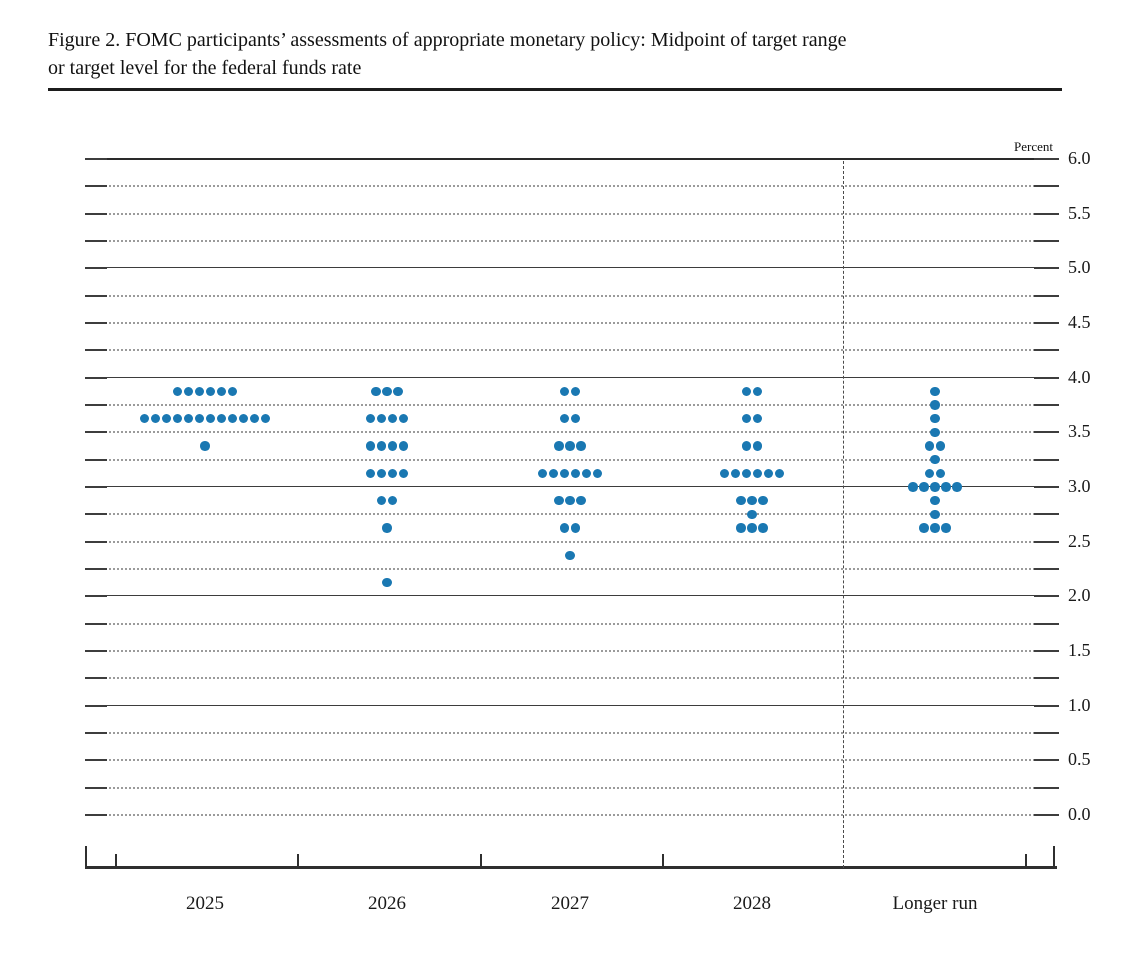  I want to click on y-axis-label: 3.0, so click(1079, 486).